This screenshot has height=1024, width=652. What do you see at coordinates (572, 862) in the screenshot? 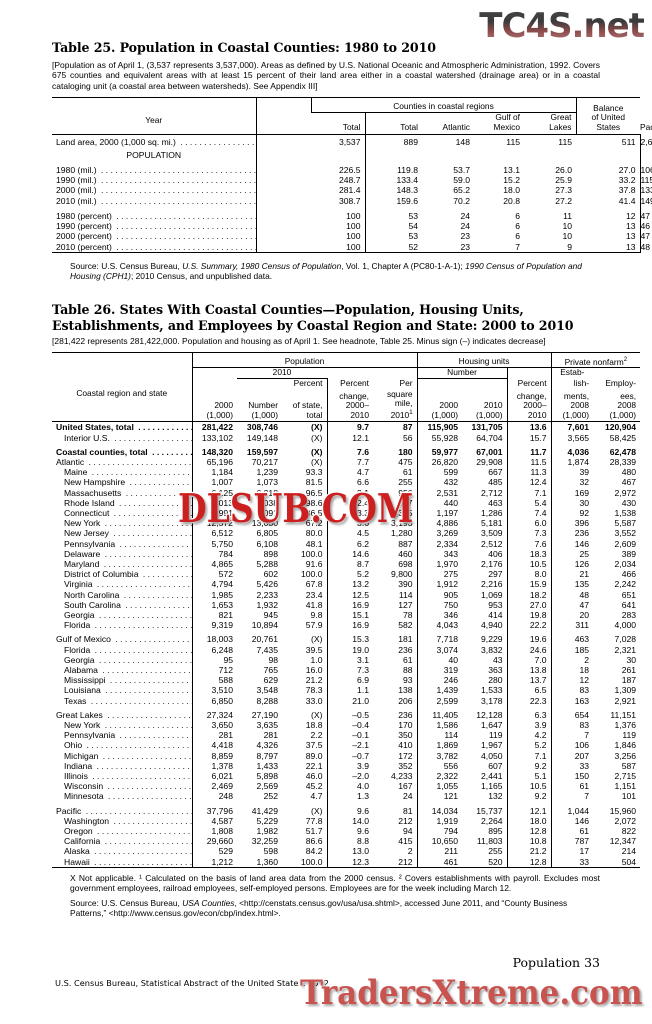
I see `row-cell: 33` at bounding box center [572, 862].